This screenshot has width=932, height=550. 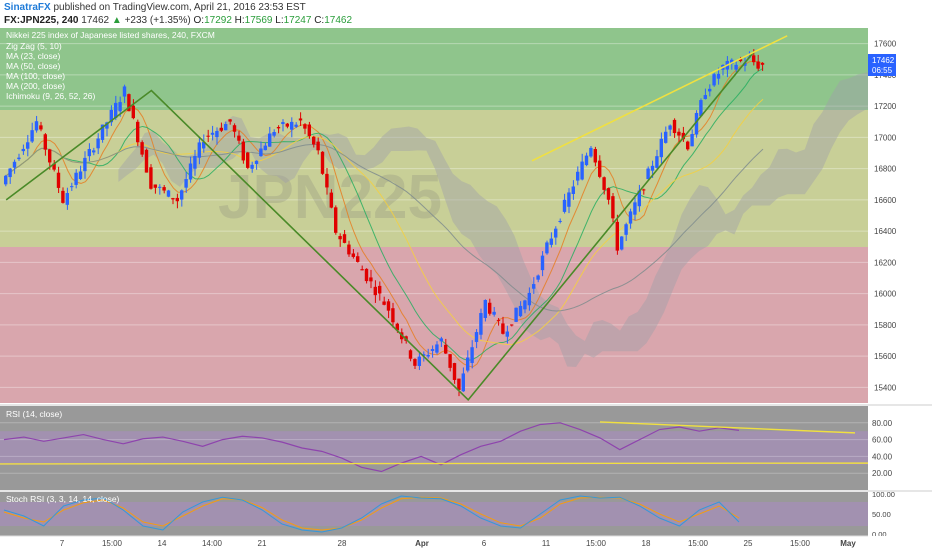 What do you see at coordinates (646, 543) in the screenshot?
I see `time-tick-label: 18` at bounding box center [646, 543].